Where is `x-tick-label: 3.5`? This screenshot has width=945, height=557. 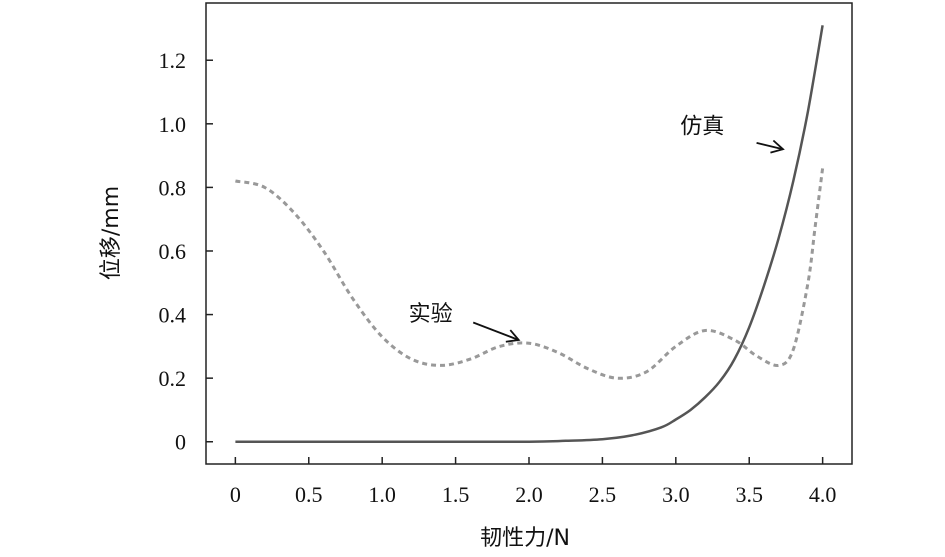
x-tick-label: 3.5 is located at coordinates (749, 494).